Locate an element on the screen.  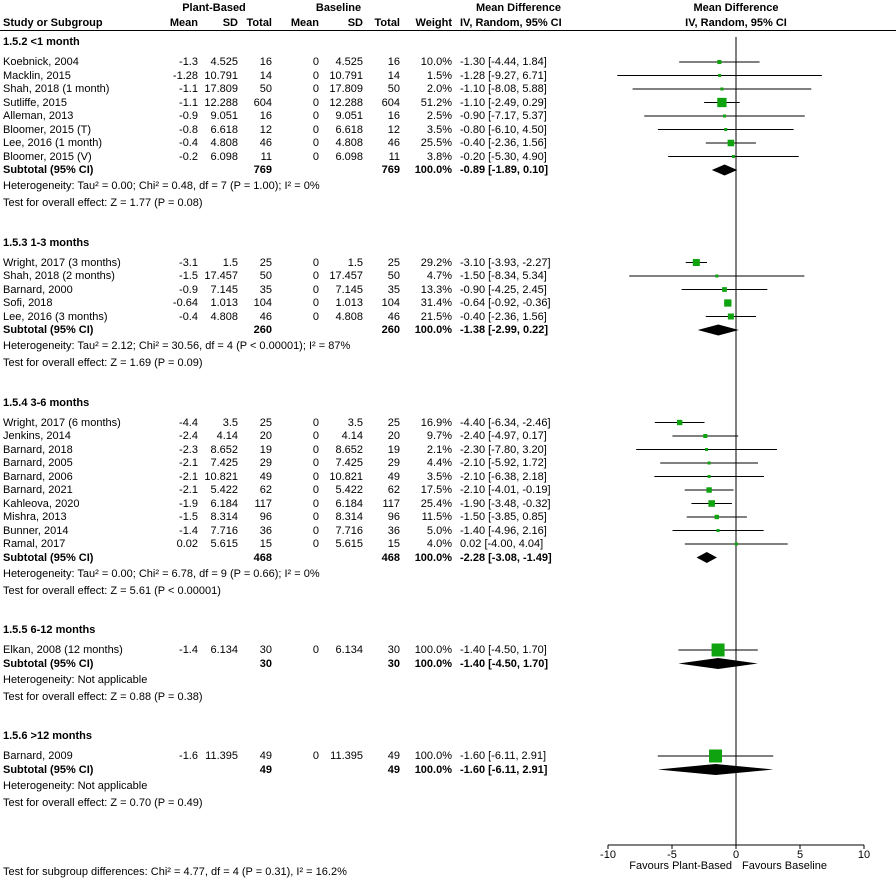
study-name: Koebnick, 2004 is located at coordinates (41, 62).